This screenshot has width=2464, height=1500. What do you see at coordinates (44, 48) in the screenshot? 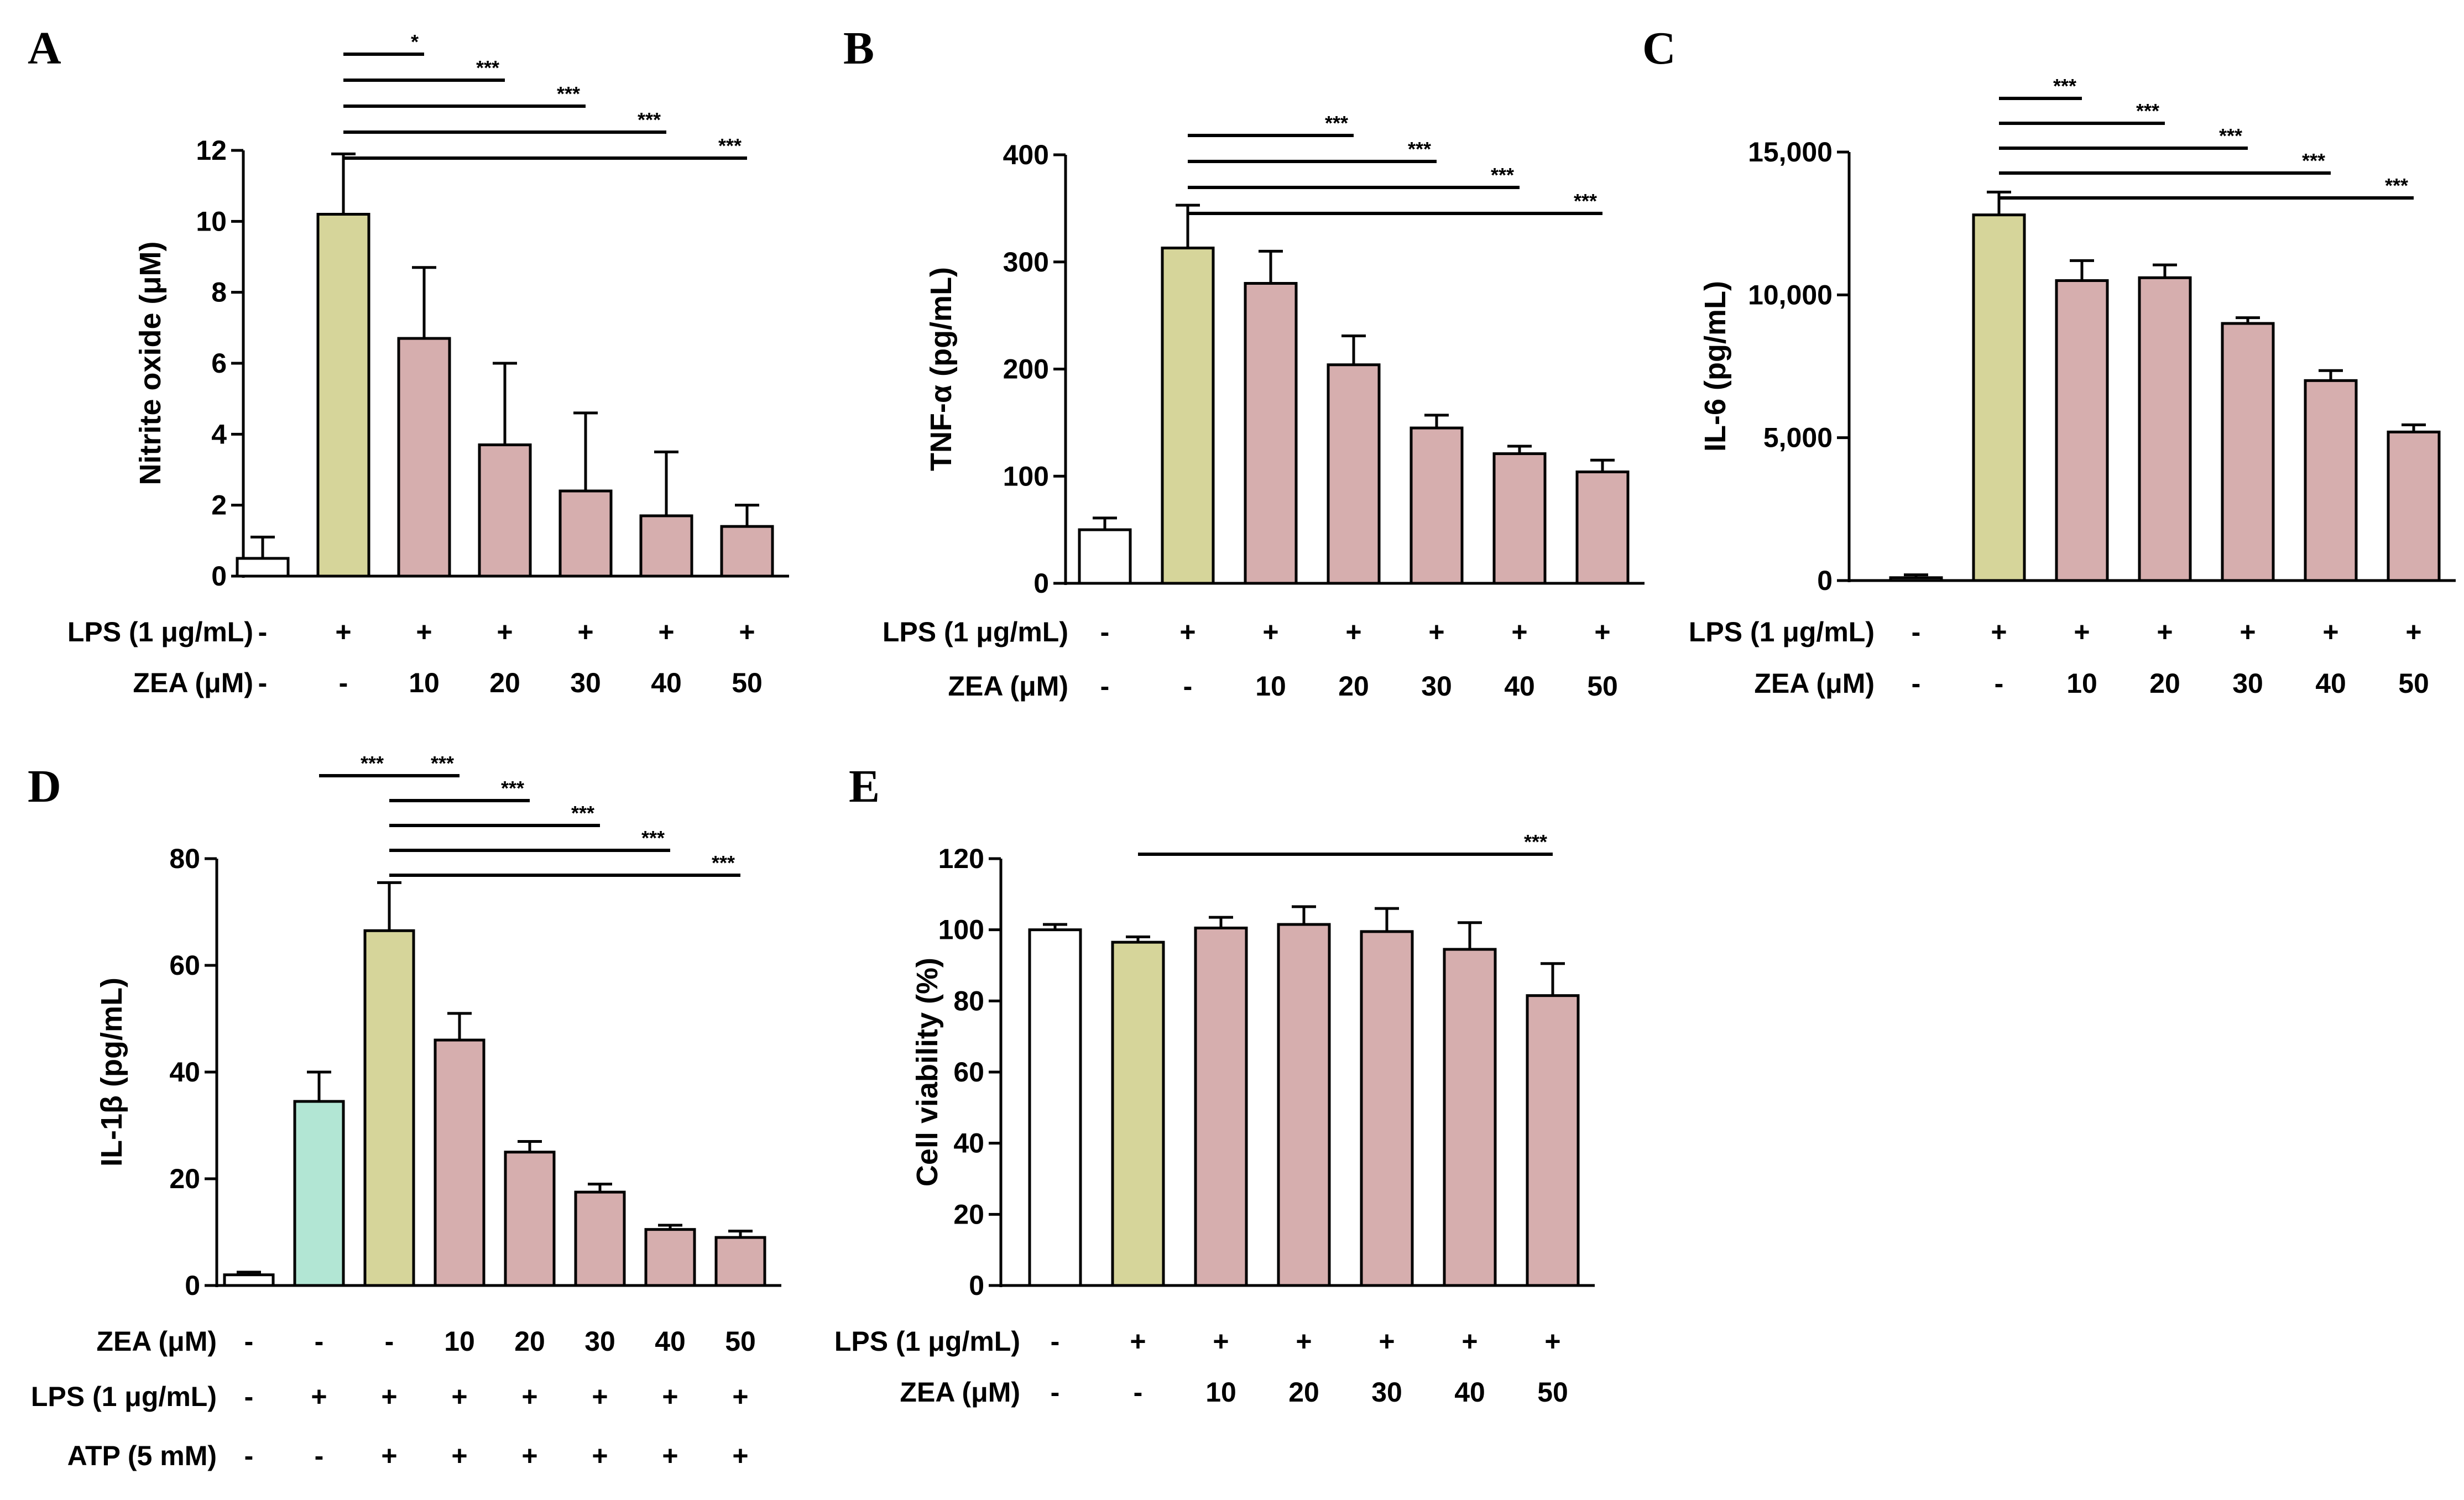
I see `panel-letter: A` at bounding box center [44, 48].